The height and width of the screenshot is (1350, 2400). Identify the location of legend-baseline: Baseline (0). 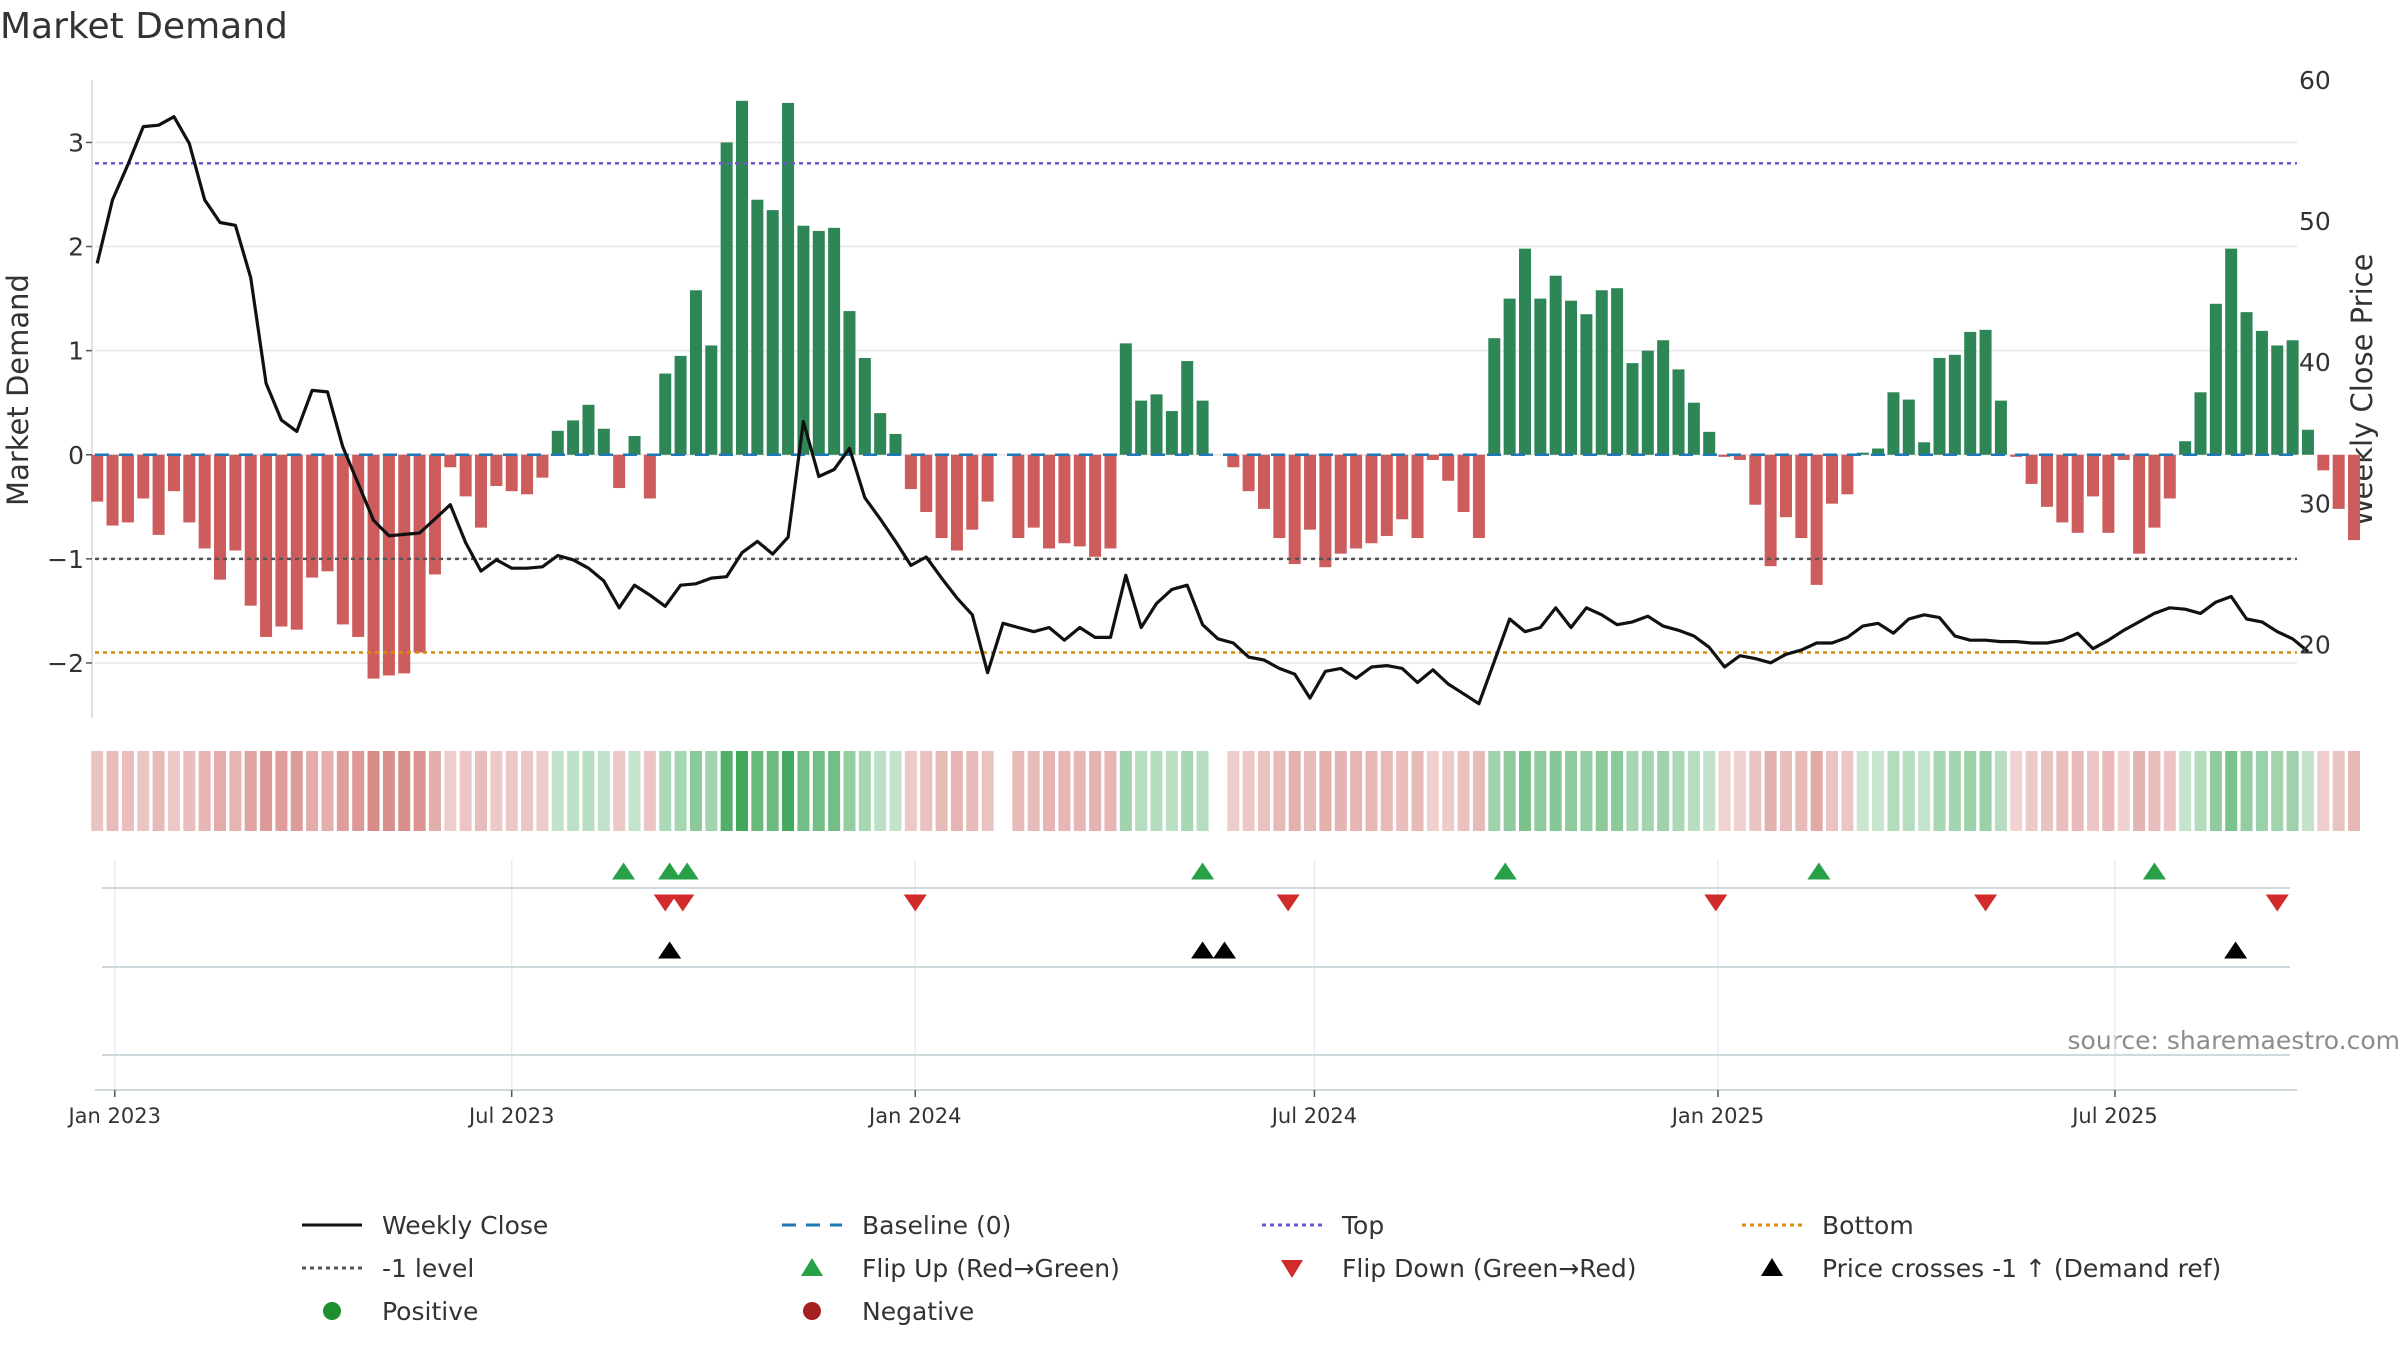
(1020, 1225).